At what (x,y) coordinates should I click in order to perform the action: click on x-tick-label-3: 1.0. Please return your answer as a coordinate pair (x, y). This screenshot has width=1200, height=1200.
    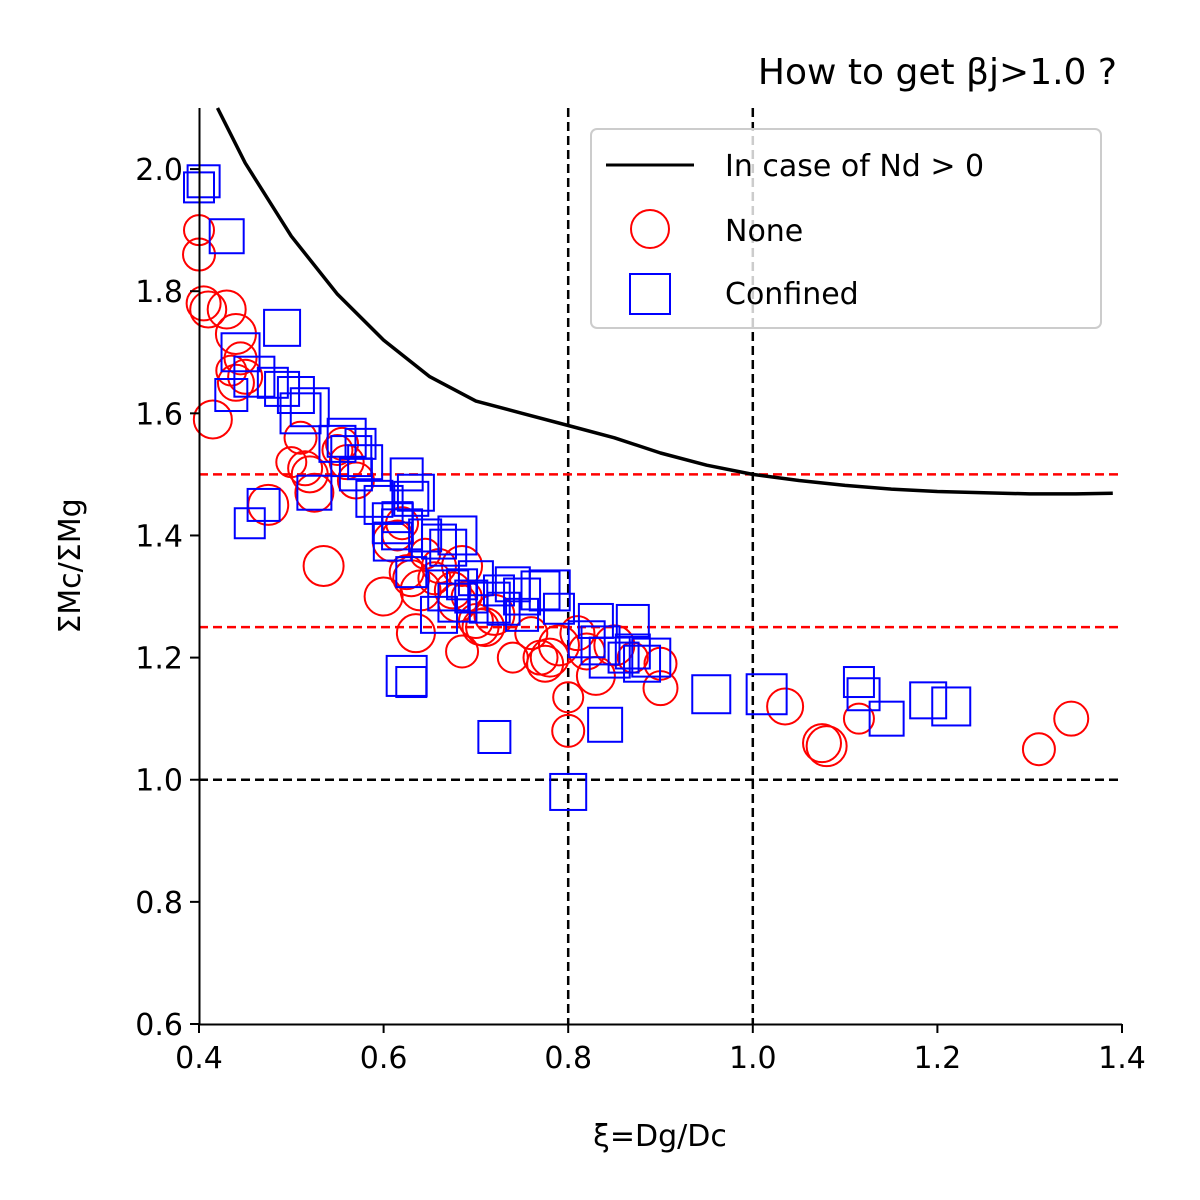
    Looking at the image, I should click on (753, 1058).